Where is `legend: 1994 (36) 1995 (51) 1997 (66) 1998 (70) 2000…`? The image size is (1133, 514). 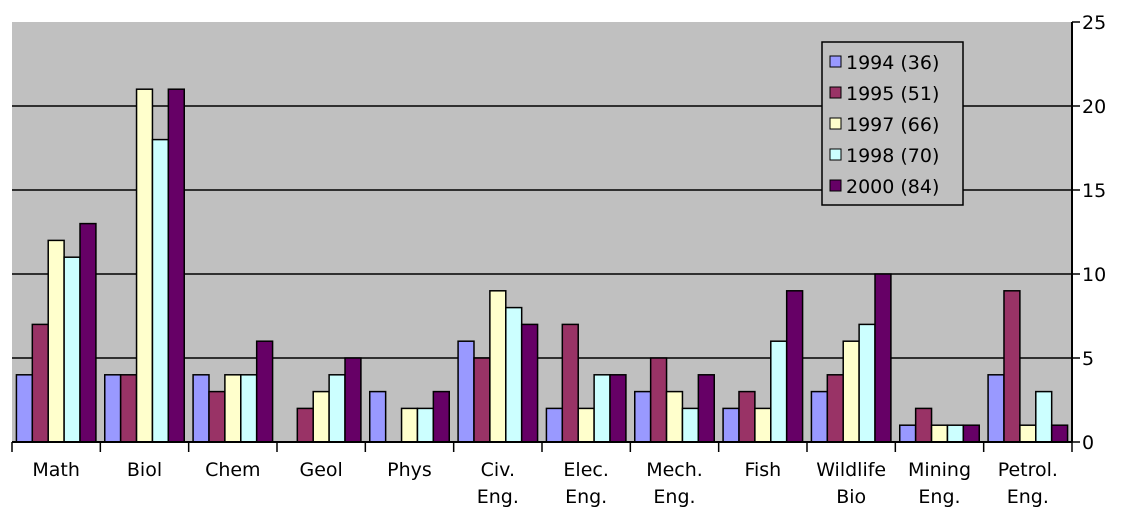
legend: 1994 (36) 1995 (51) 1997 (66) 1998 (70) 2000… is located at coordinates (892, 123).